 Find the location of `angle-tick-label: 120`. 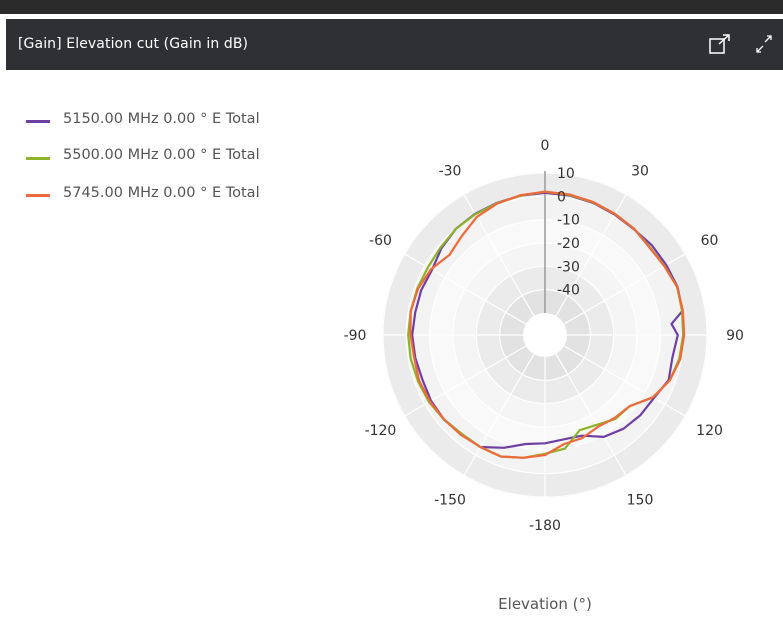

angle-tick-label: 120 is located at coordinates (709, 431).